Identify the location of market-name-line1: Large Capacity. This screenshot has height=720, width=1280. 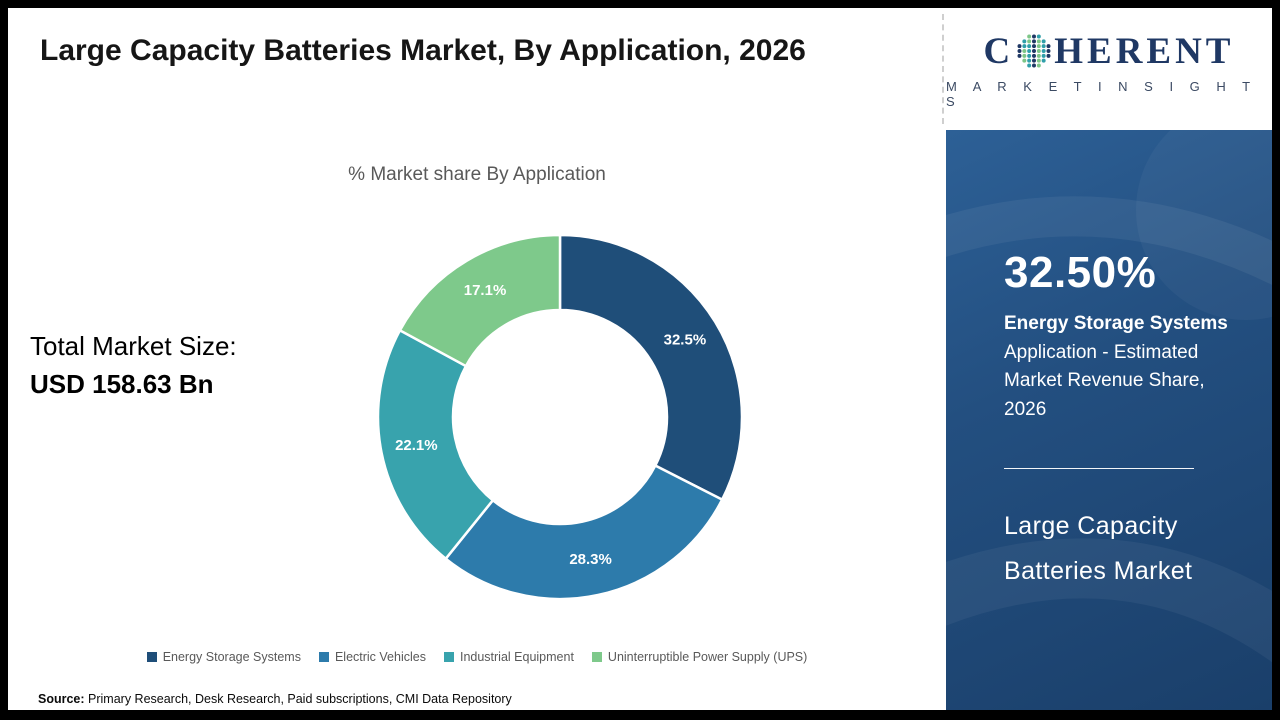
(1091, 526).